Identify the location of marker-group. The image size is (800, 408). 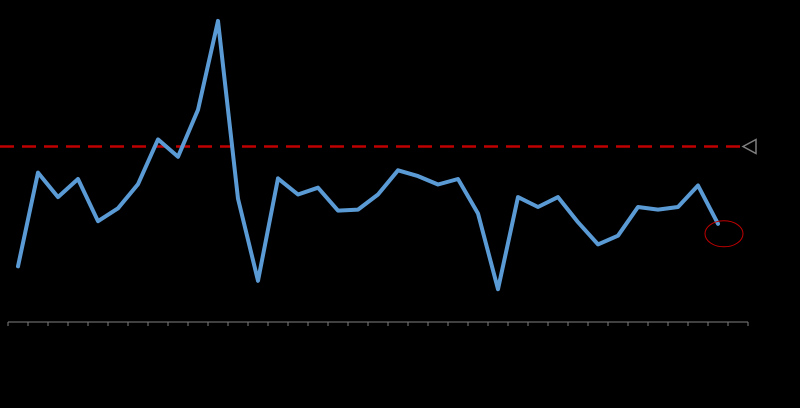
(730, 193).